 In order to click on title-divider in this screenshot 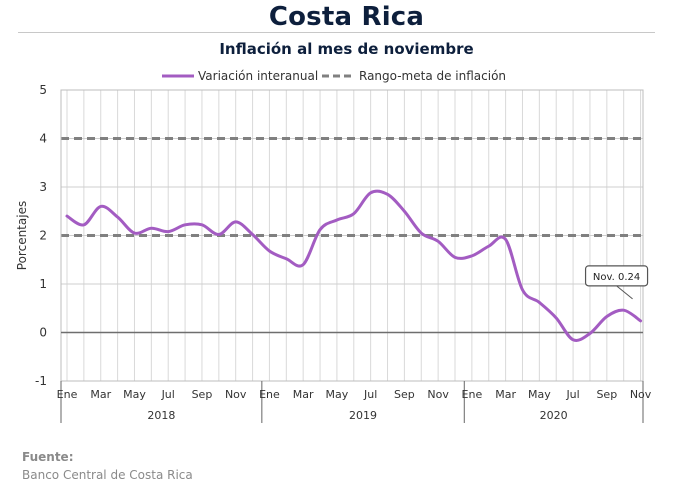, I will do `click(336, 32)`.